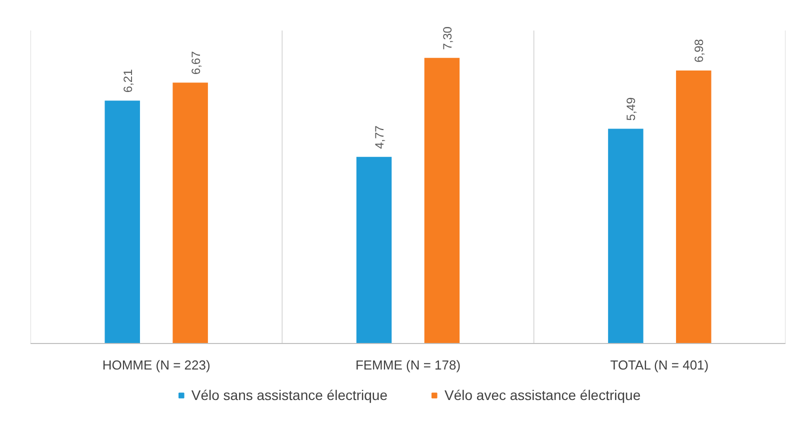  What do you see at coordinates (289, 395) in the screenshot?
I see `legend-label: Vélo sans assistance électrique` at bounding box center [289, 395].